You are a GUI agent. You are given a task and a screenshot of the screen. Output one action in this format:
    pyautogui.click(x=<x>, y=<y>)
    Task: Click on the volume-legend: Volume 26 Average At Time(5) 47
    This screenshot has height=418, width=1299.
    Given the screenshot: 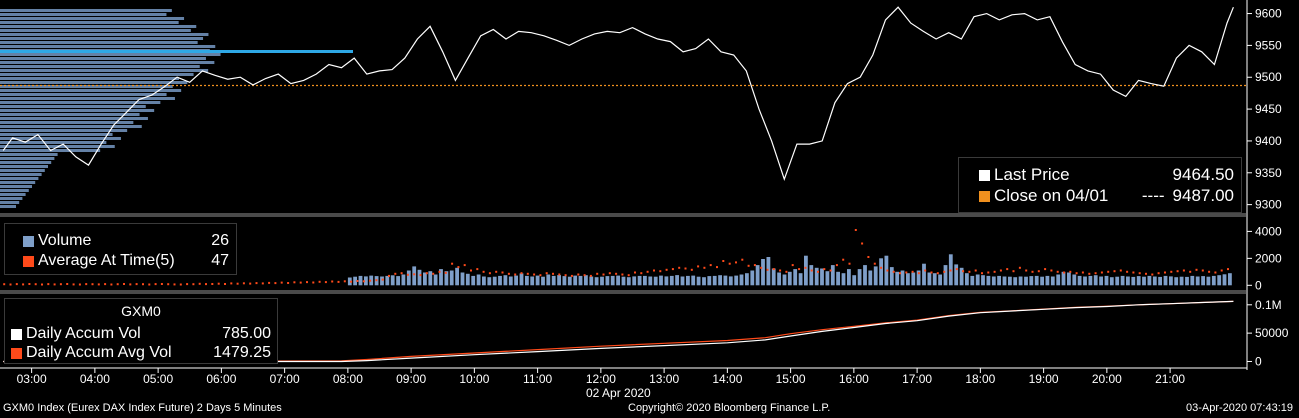 What is the action you would take?
    pyautogui.click(x=120, y=249)
    